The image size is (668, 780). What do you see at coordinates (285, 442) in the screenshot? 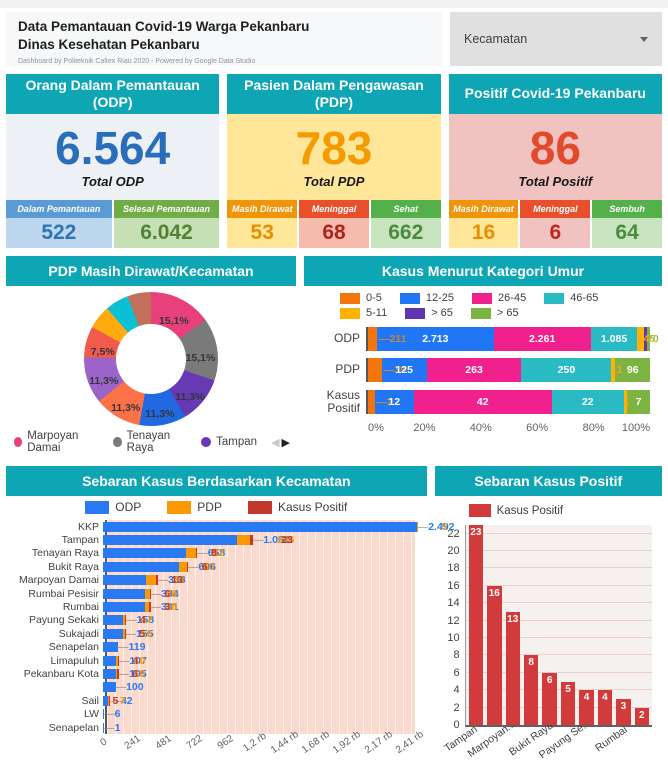
I see `legend-next-icon: ▶` at bounding box center [285, 442].